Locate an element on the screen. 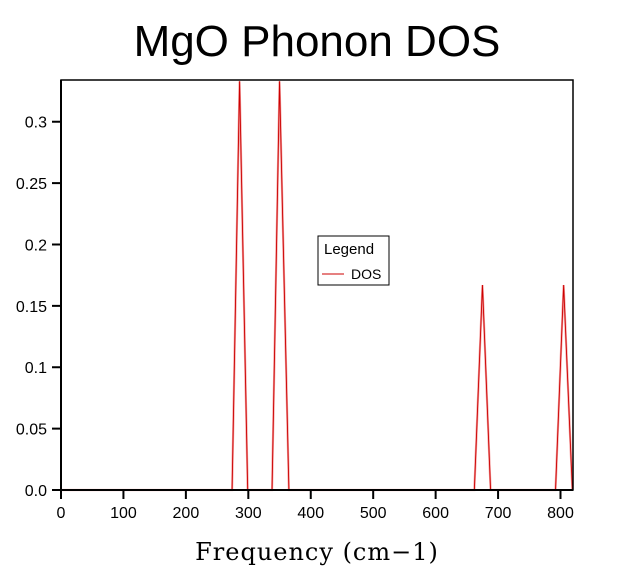 Image resolution: width=630 pixels, height=587 pixels. legend-entry-dos: DOS is located at coordinates (366, 274).